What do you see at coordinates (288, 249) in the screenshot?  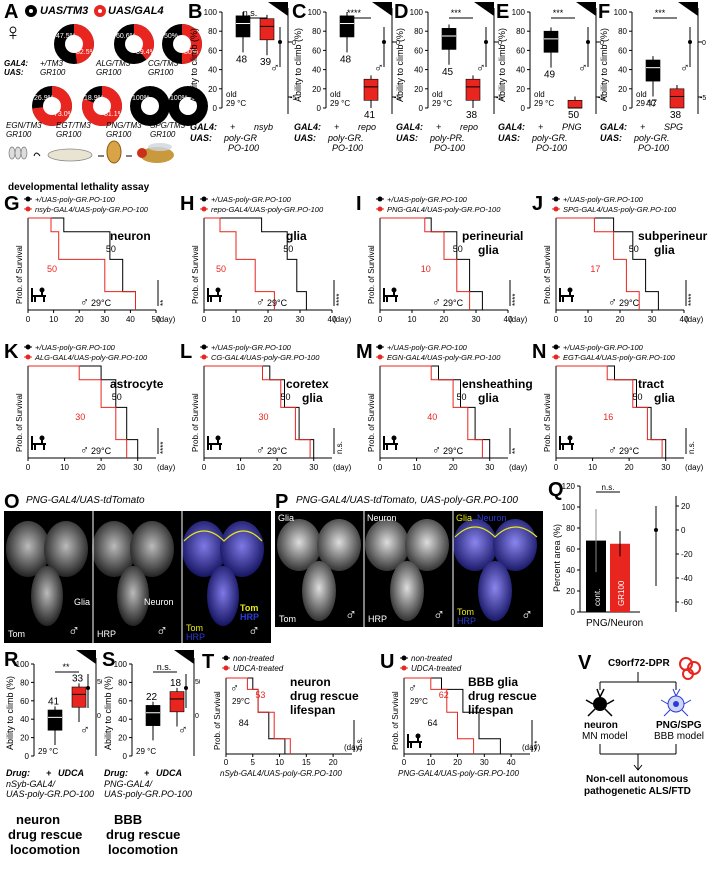 I see `n-control: 50` at bounding box center [288, 249].